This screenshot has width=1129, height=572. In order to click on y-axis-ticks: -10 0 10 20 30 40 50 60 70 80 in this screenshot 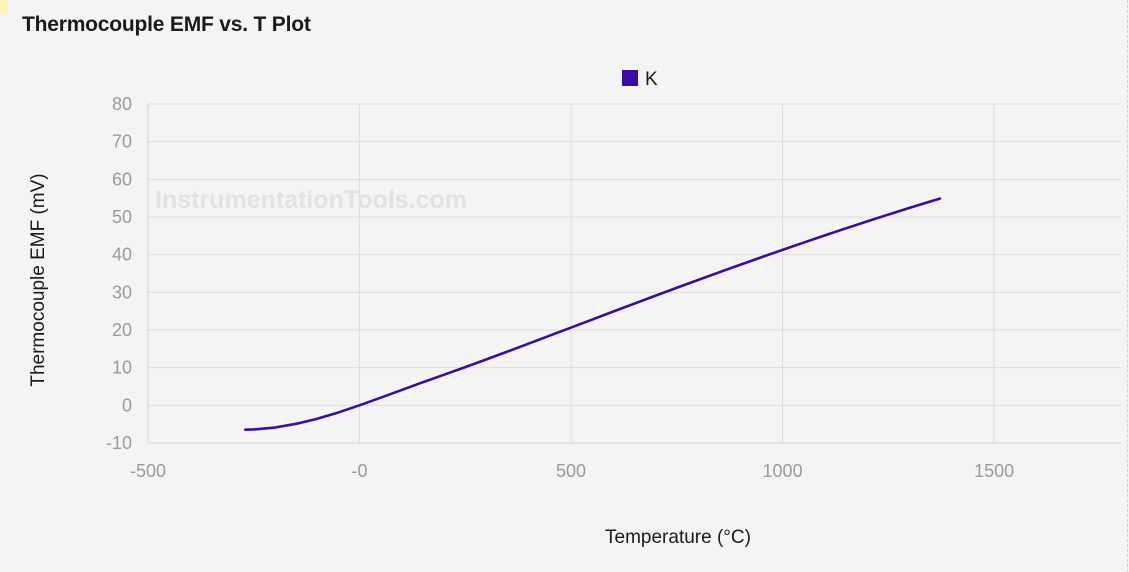, I will do `click(119, 273)`.